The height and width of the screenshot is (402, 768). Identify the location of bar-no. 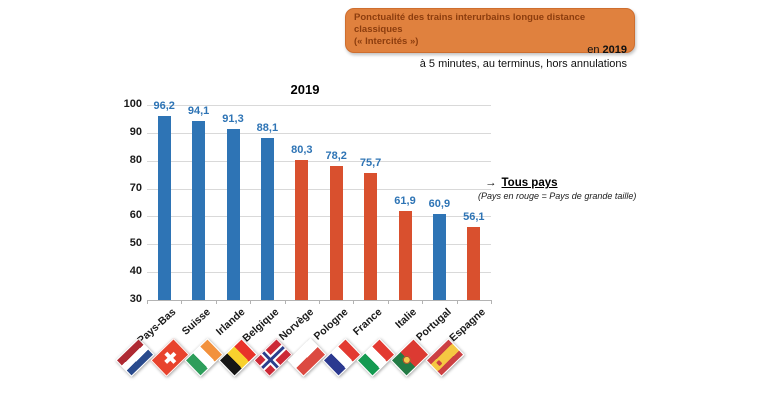
(302, 229).